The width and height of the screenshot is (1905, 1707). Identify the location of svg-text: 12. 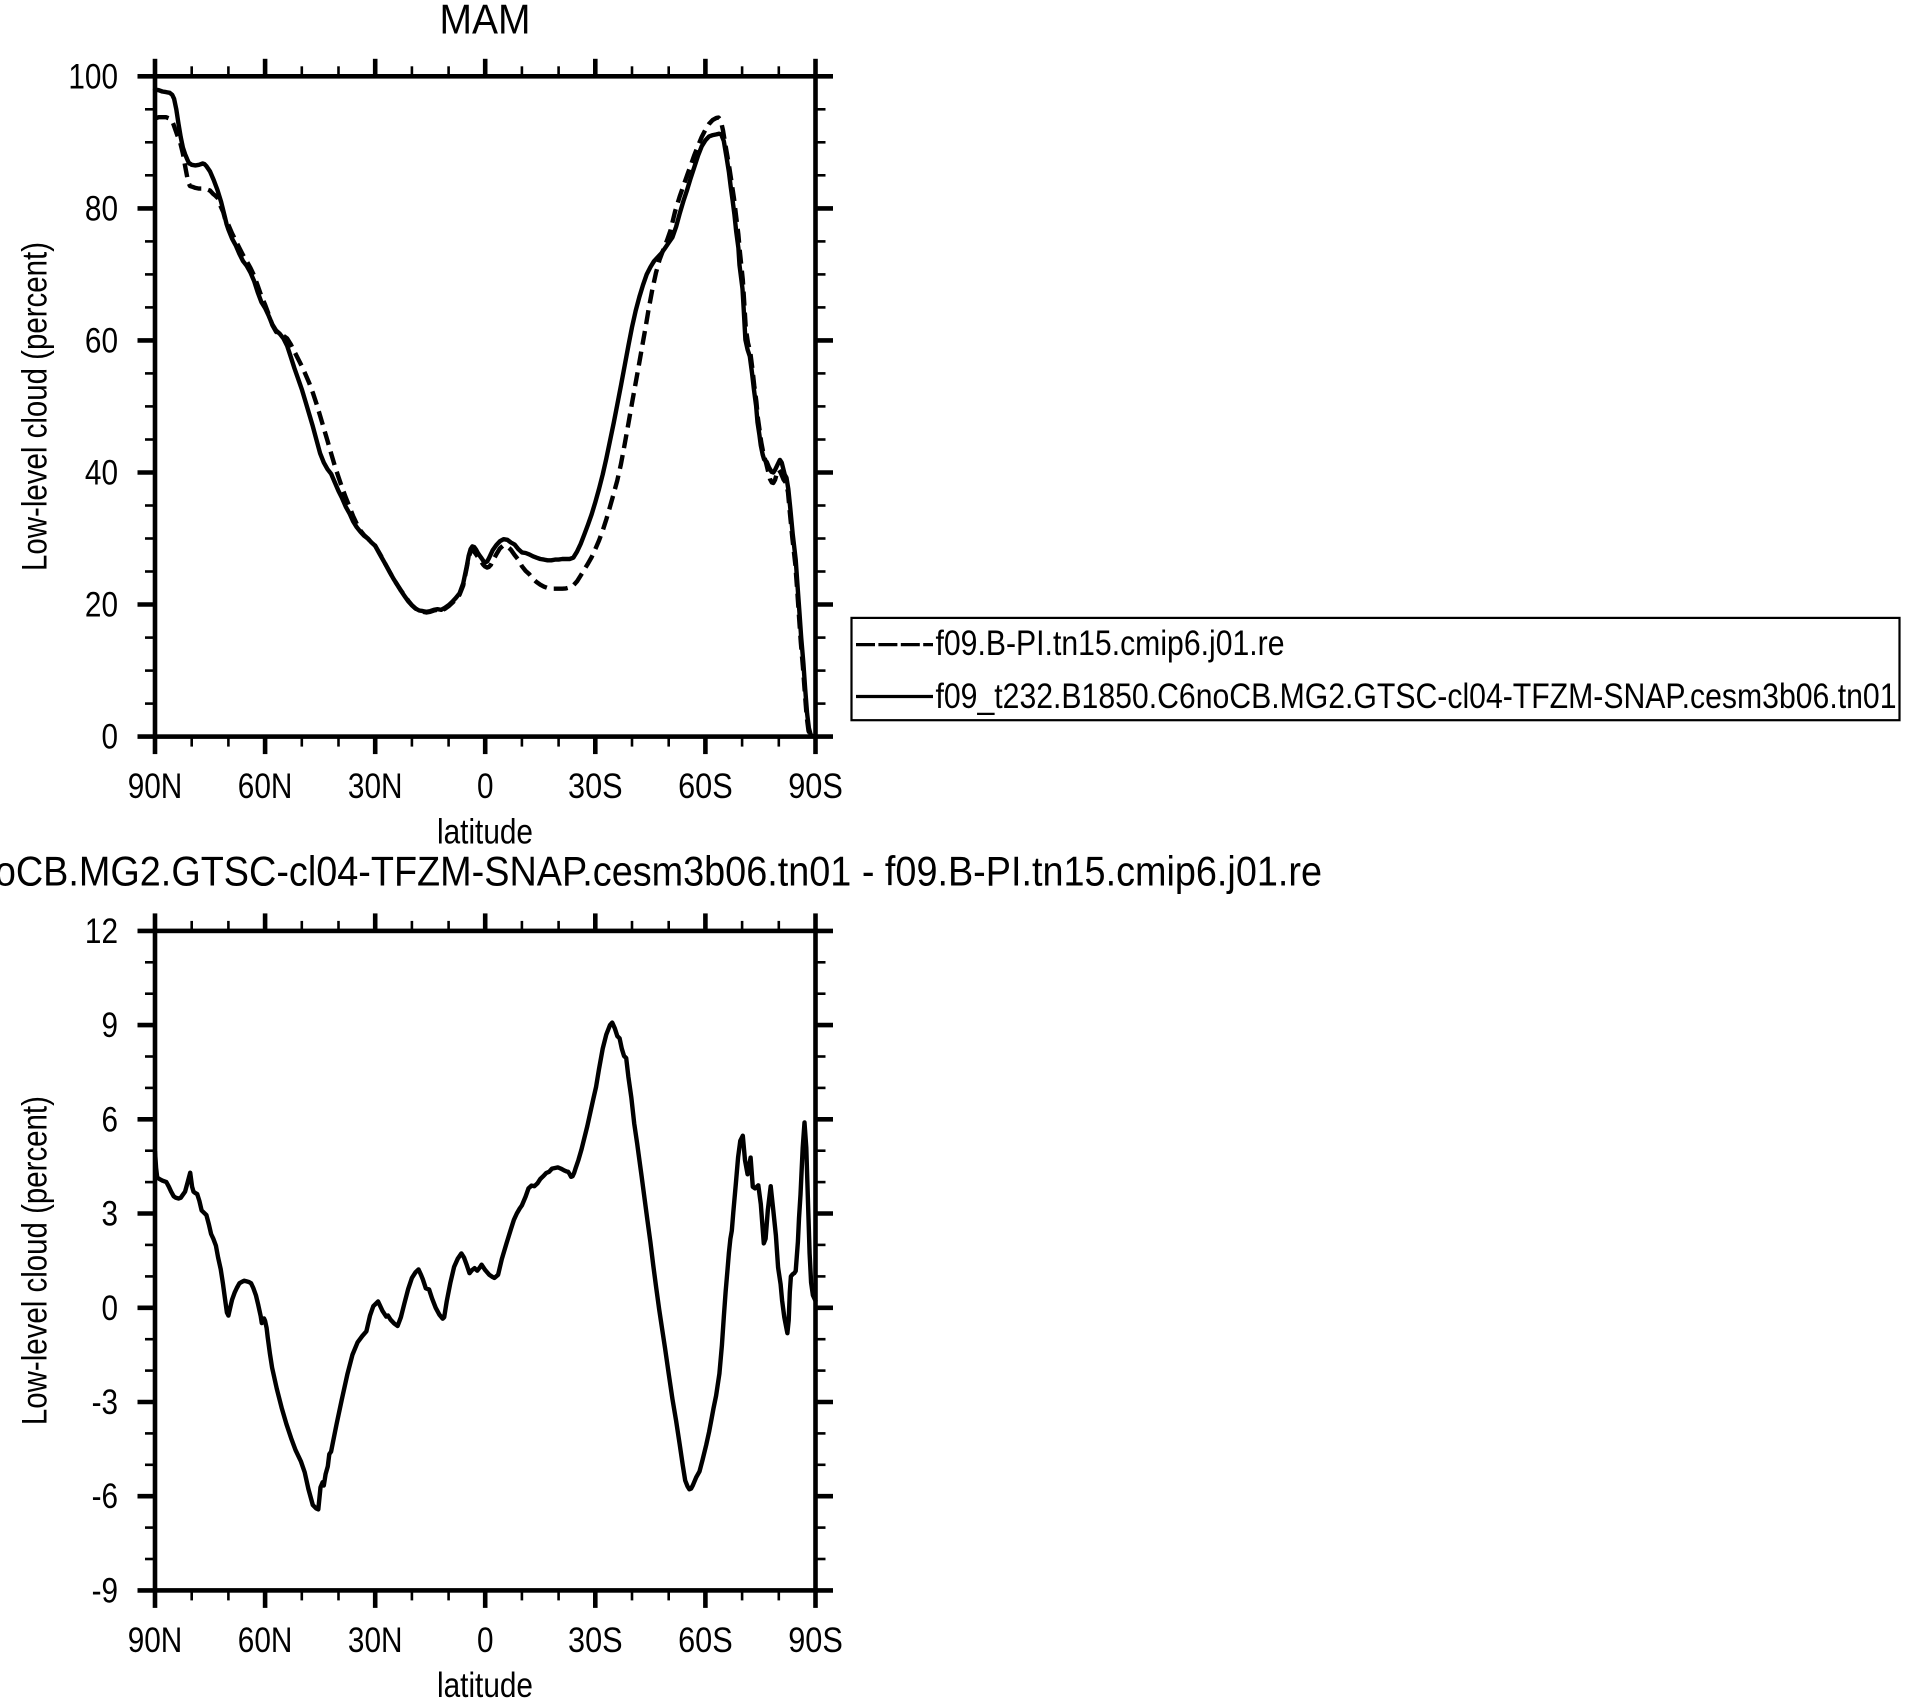
(101, 931).